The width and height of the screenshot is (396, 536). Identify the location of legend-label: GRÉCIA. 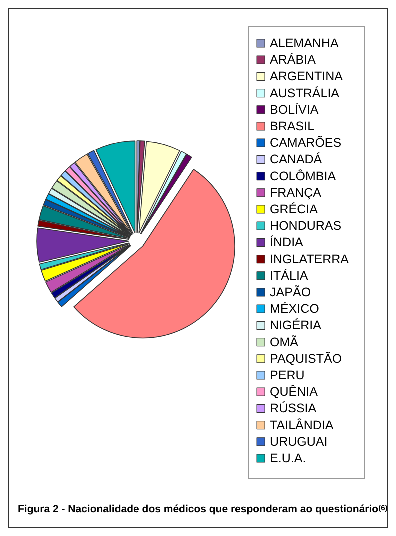
(294, 209).